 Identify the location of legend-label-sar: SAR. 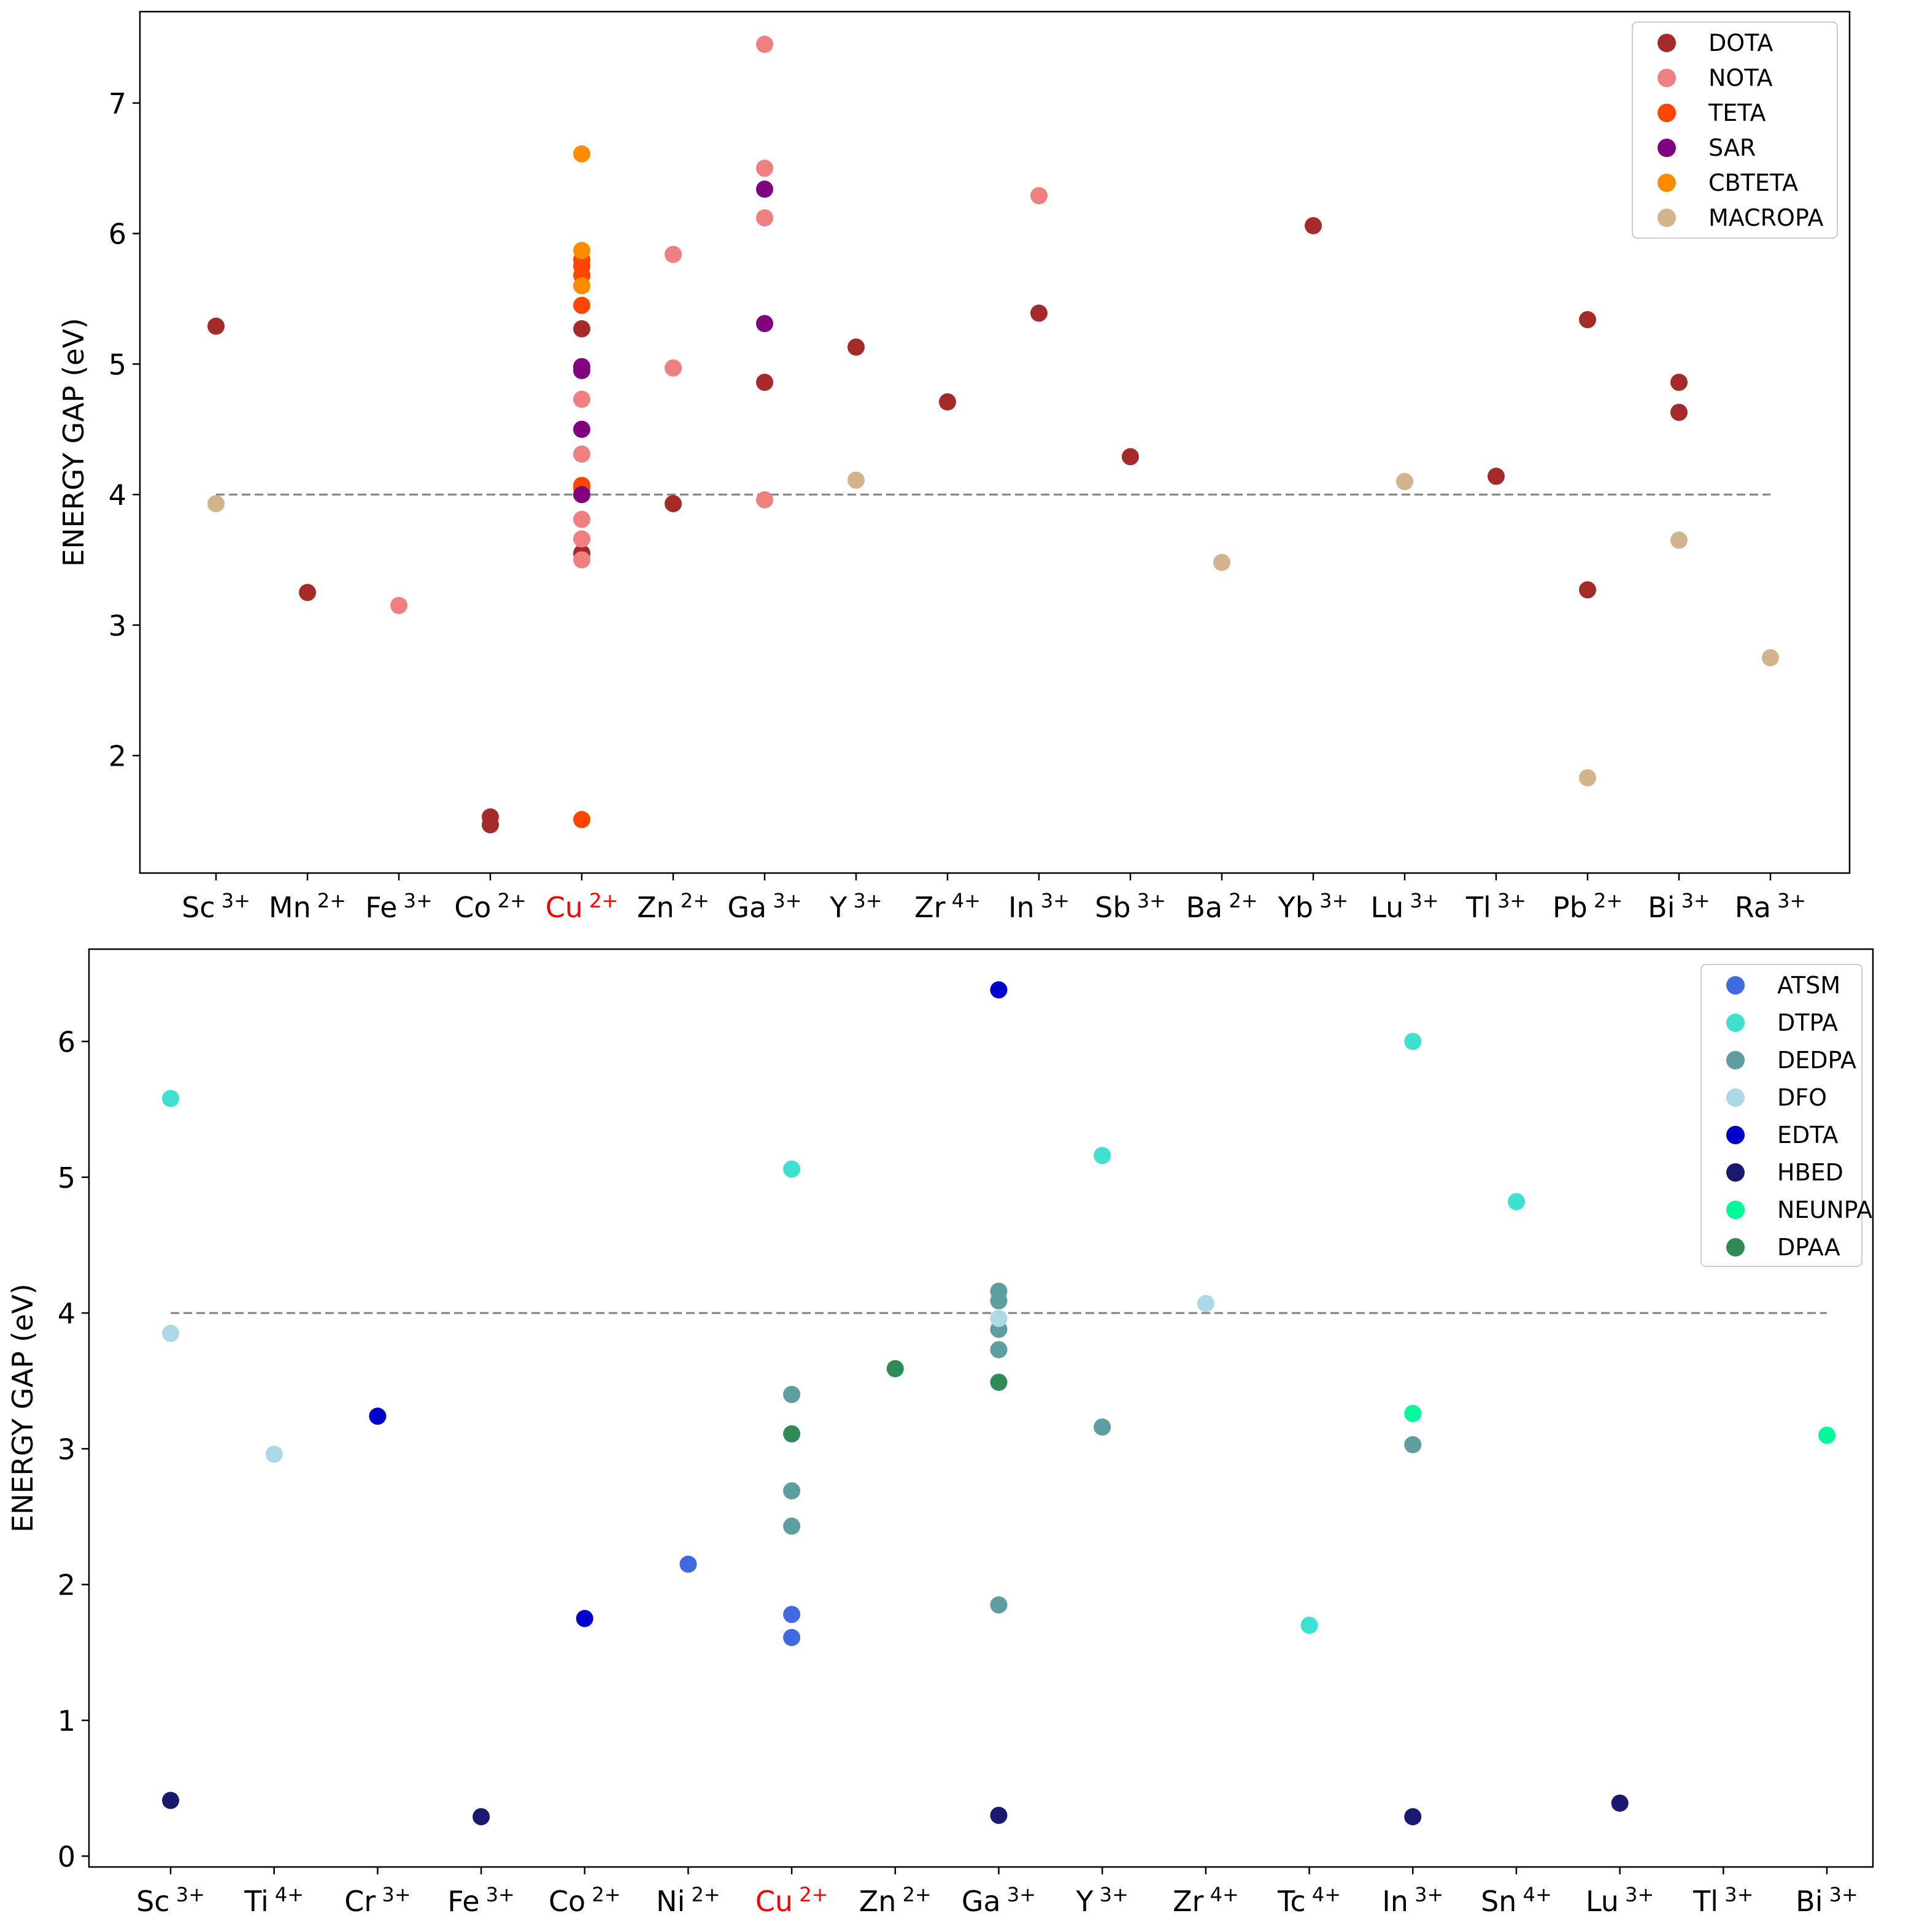
(1732, 147).